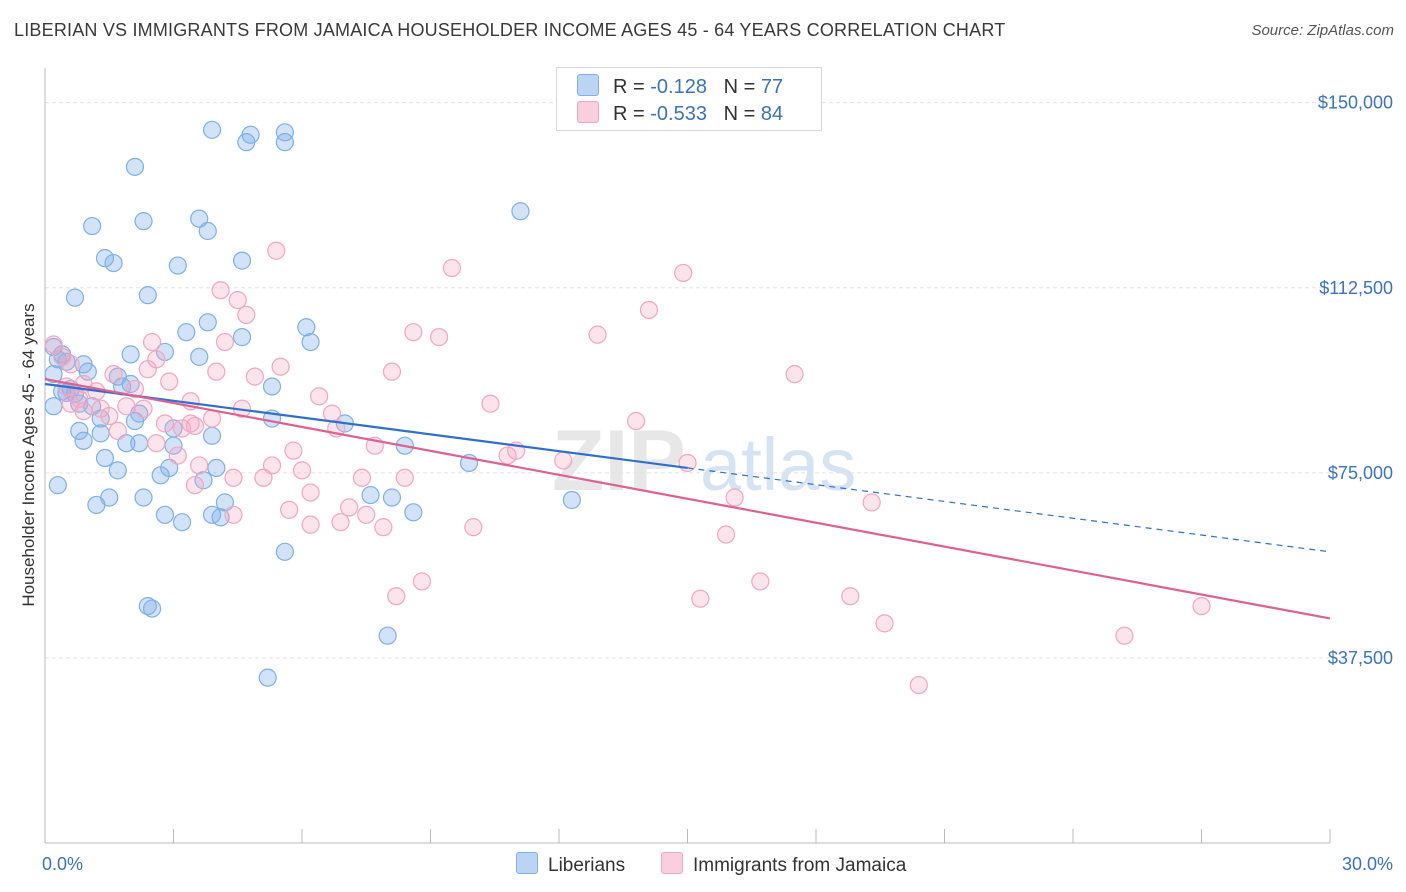 This screenshot has width=1406, height=892. I want to click on bottom-legend-liberians: Liberians, so click(570, 864).